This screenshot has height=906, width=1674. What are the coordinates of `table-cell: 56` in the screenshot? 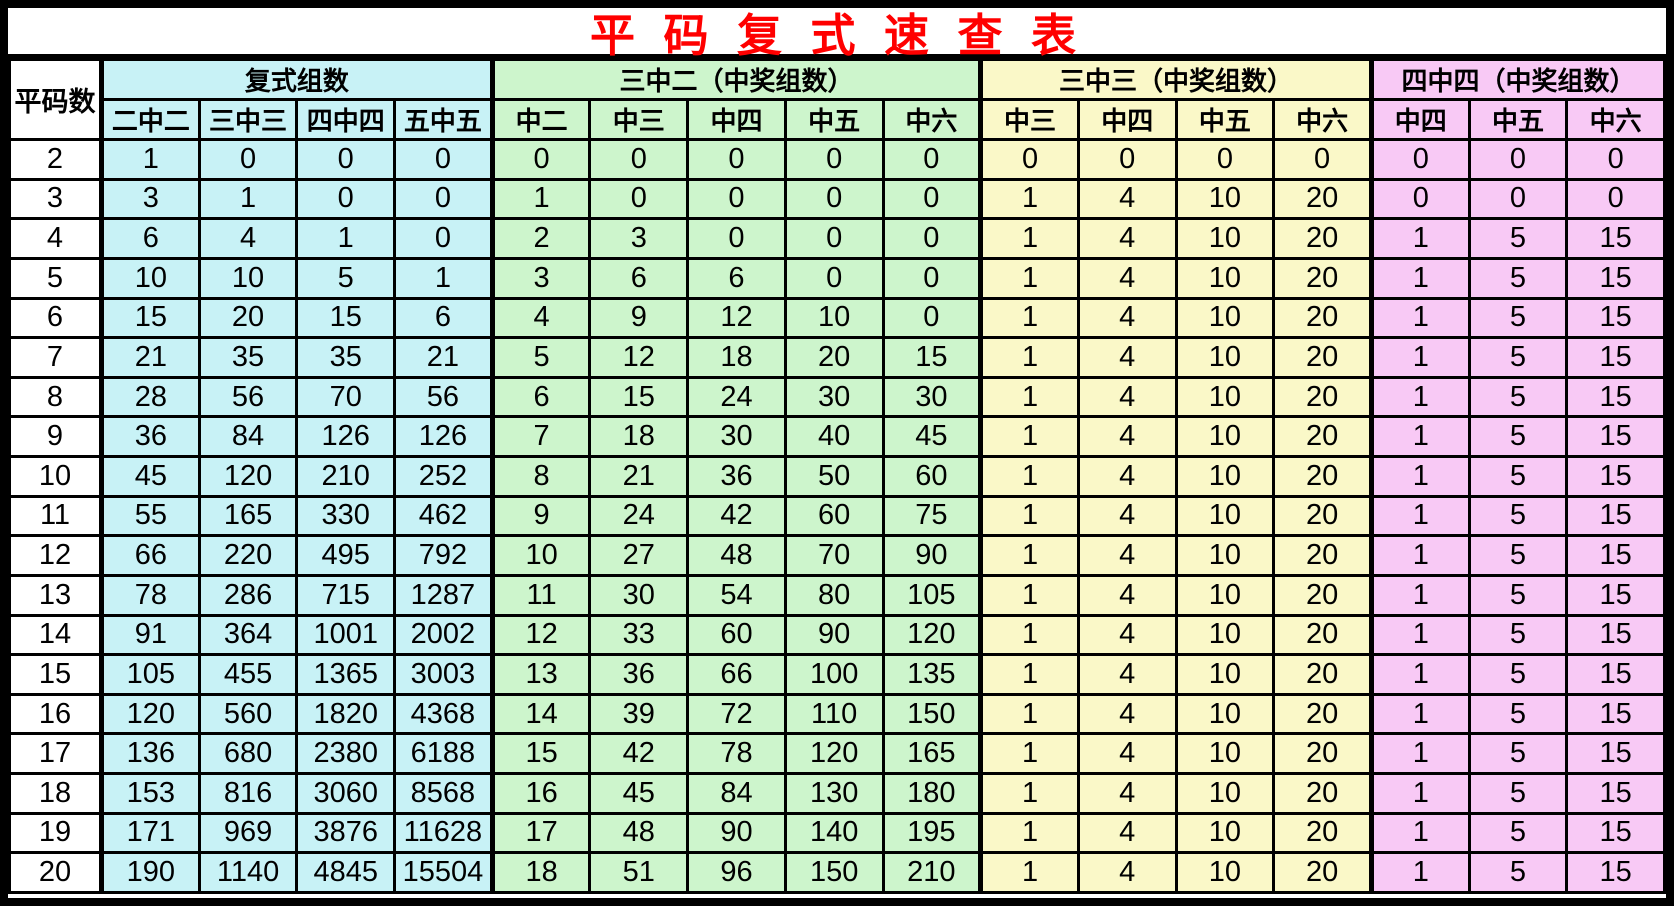 It's located at (443, 397).